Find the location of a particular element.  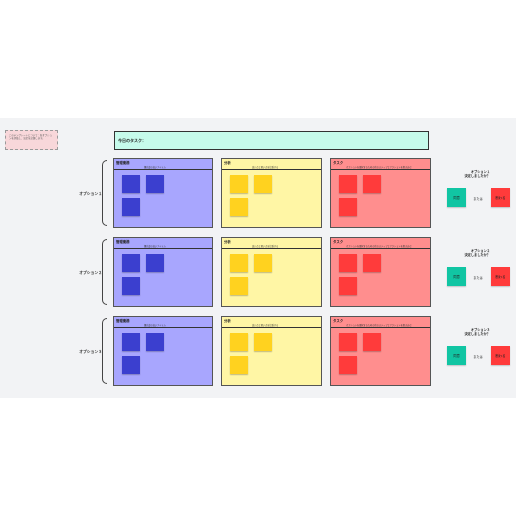

red-panel-option-3: タスク オプションを選択するための次のステップとアクションを書き込む is located at coordinates (380, 351).